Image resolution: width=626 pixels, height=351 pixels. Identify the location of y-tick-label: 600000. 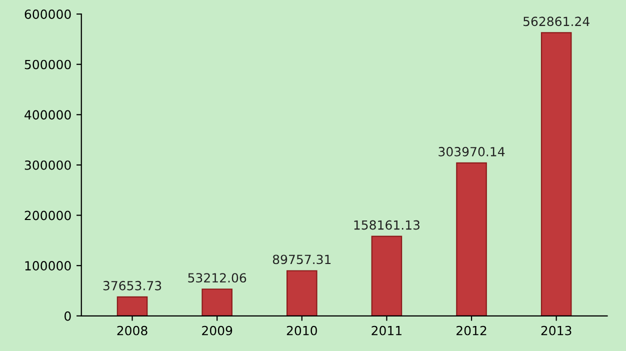
(47, 14).